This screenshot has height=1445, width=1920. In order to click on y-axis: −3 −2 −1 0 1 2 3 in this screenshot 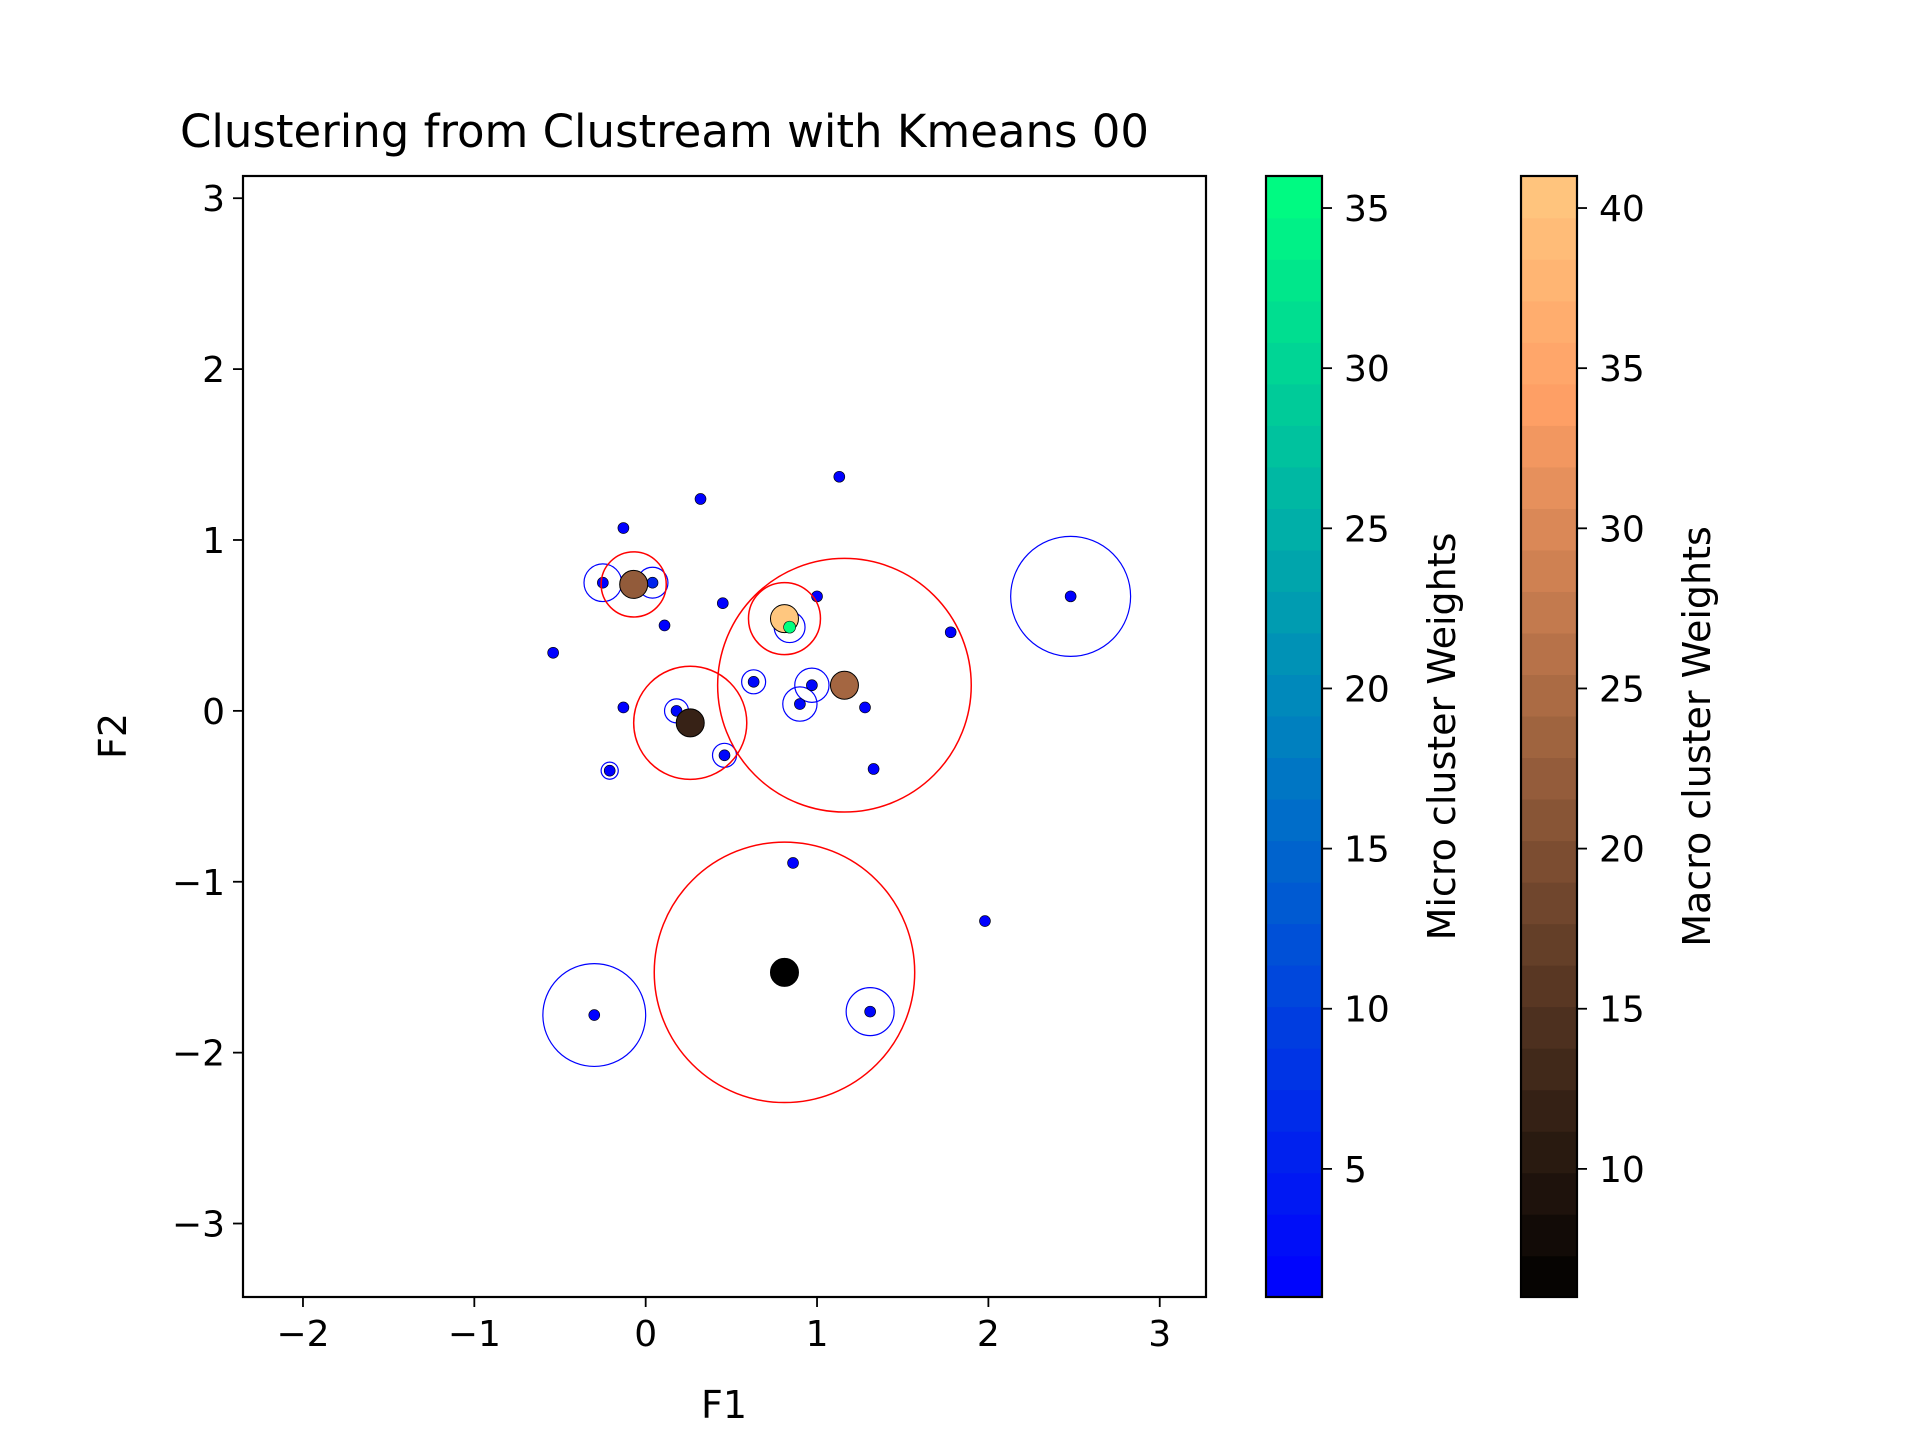, I will do `click(207, 712)`.